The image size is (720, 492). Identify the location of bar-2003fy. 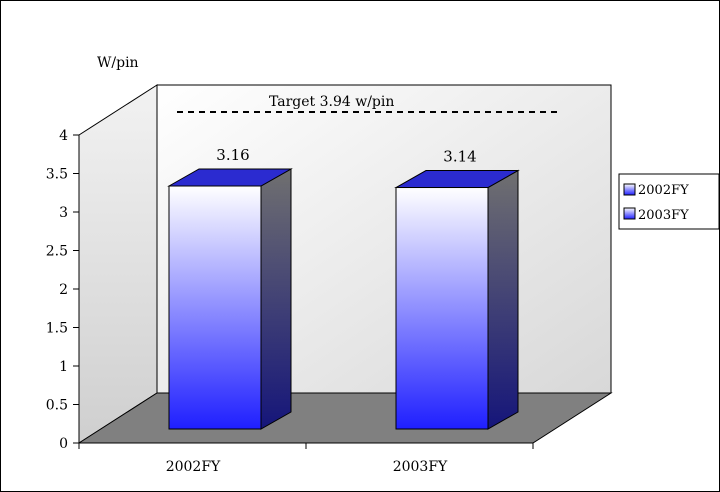
(442, 308).